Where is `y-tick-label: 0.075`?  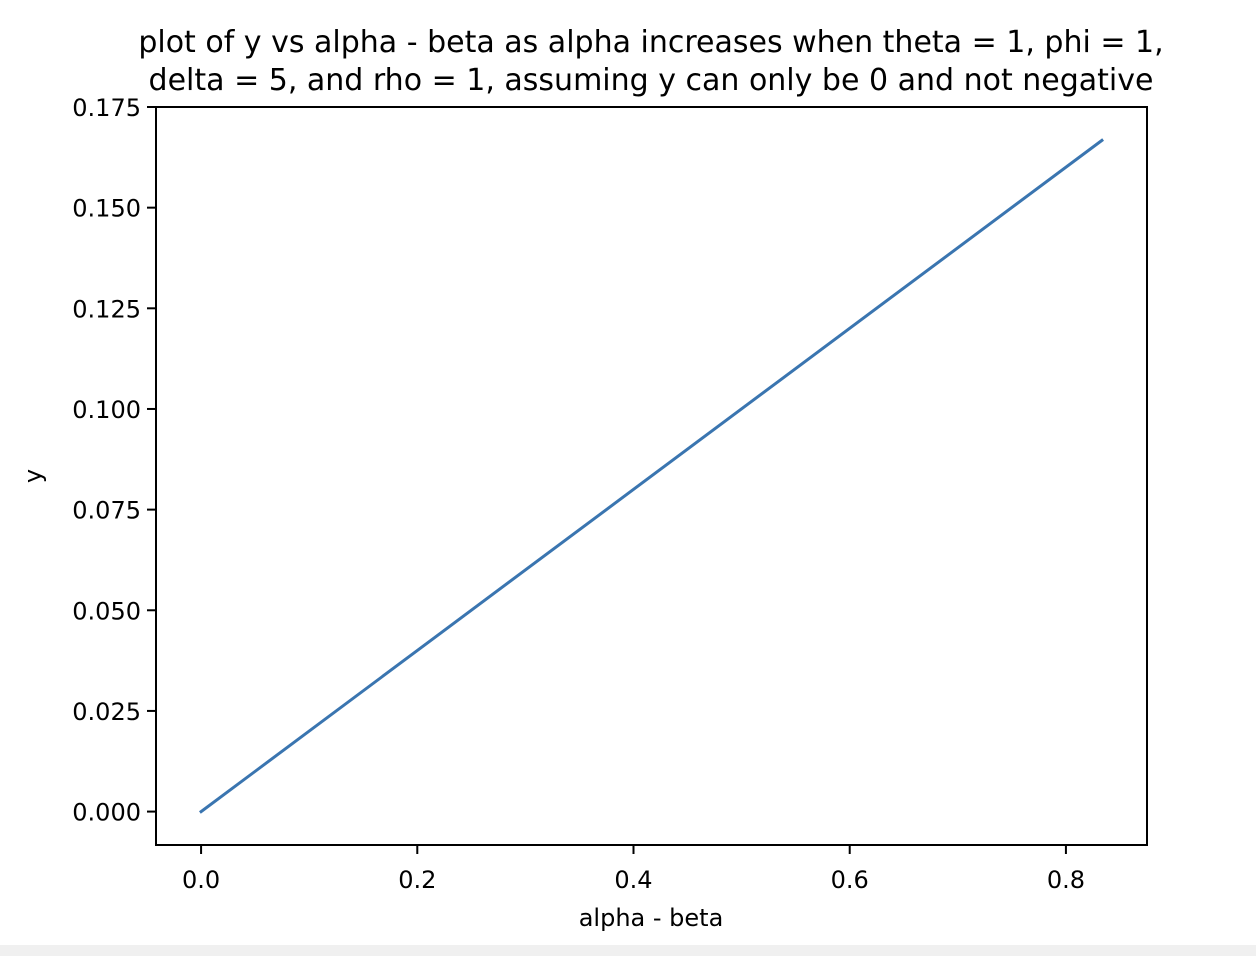
y-tick-label: 0.075 is located at coordinates (106, 511).